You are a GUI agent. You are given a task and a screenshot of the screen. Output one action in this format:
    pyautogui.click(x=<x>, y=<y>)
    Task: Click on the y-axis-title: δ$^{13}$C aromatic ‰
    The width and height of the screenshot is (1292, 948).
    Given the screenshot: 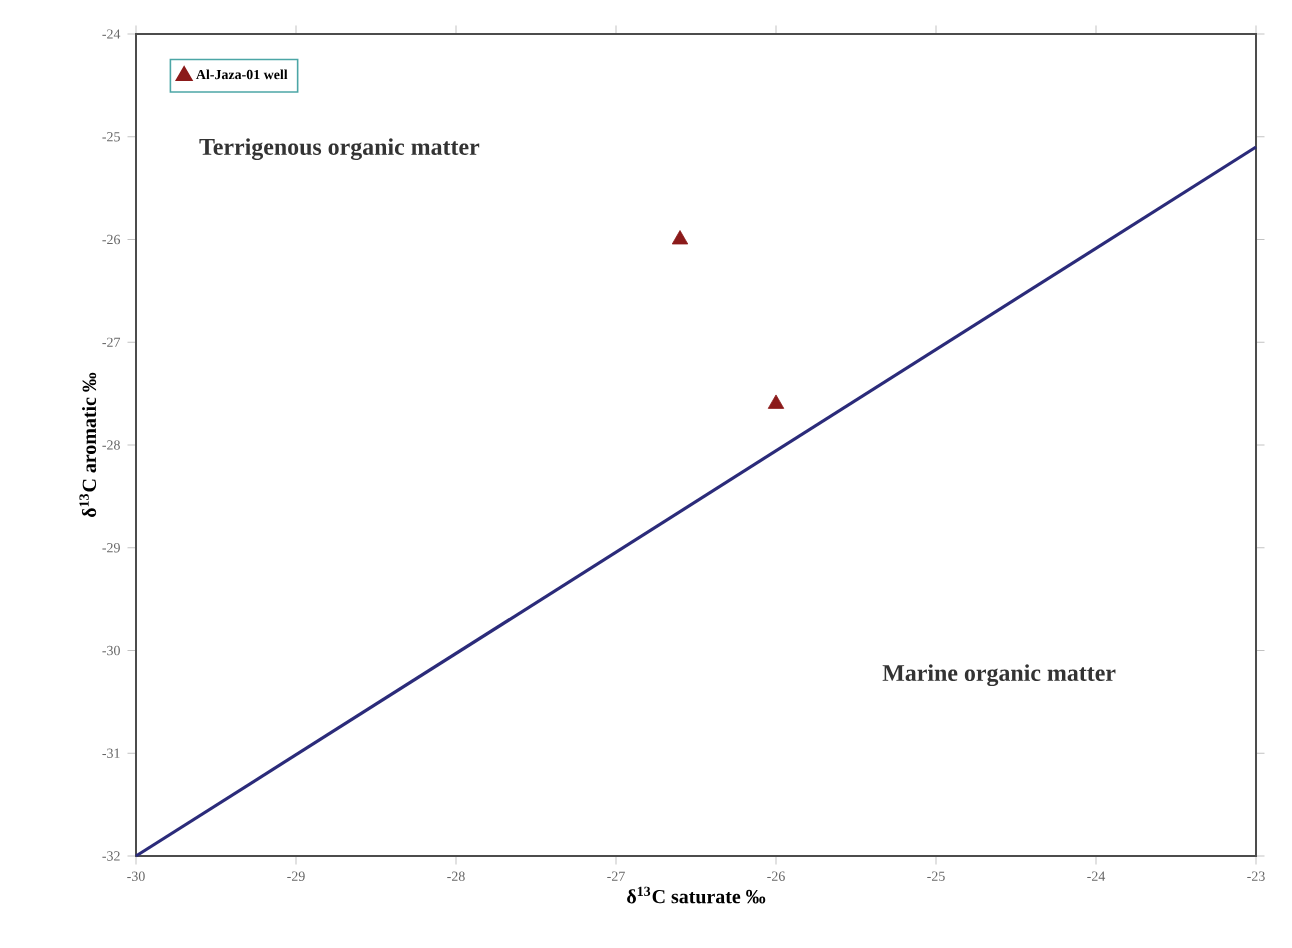 What is the action you would take?
    pyautogui.click(x=88, y=445)
    